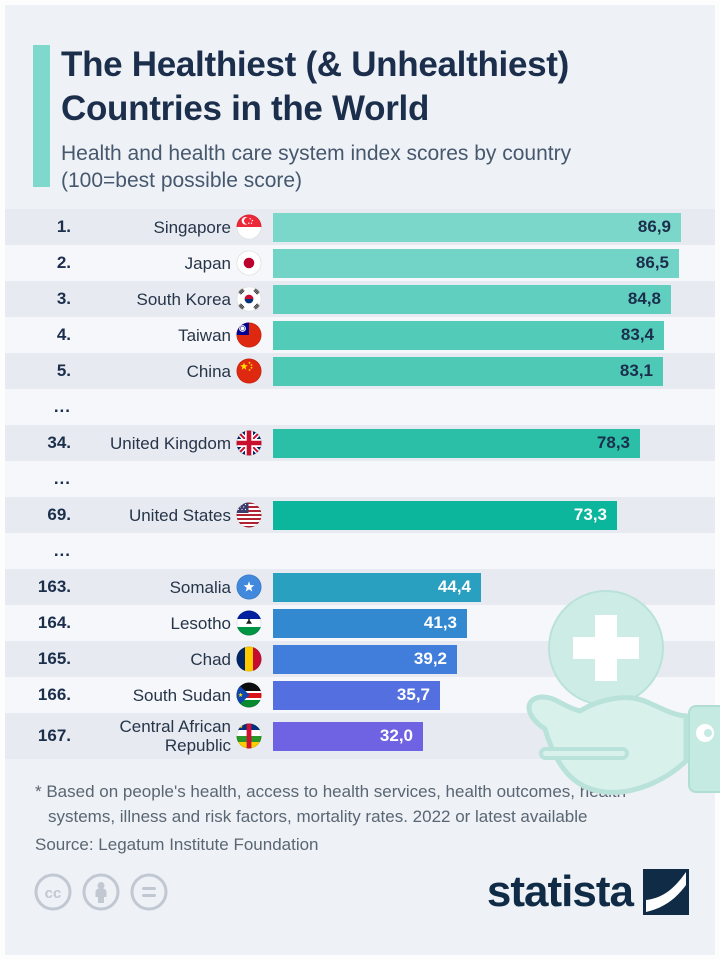 The height and width of the screenshot is (960, 720). Describe the element at coordinates (101, 892) in the screenshot. I see `attribution-person-icon` at that location.